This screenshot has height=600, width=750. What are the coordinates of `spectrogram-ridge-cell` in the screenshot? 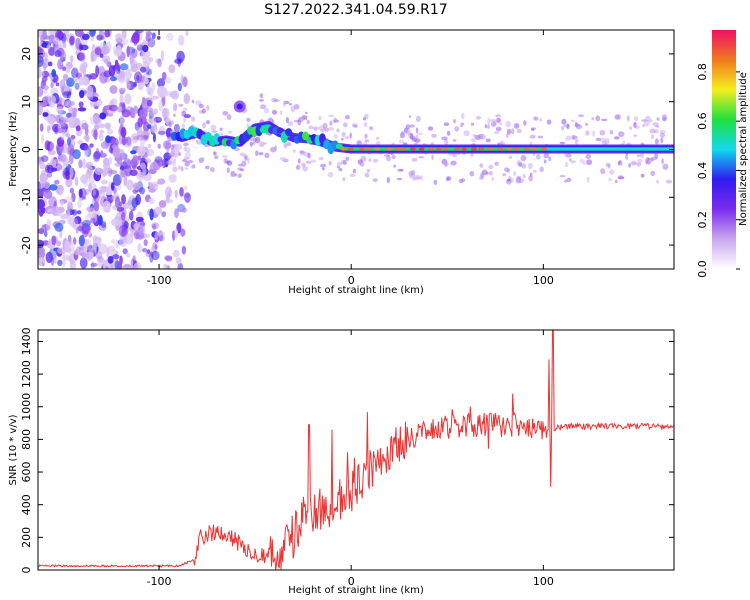 It's located at (339, 146).